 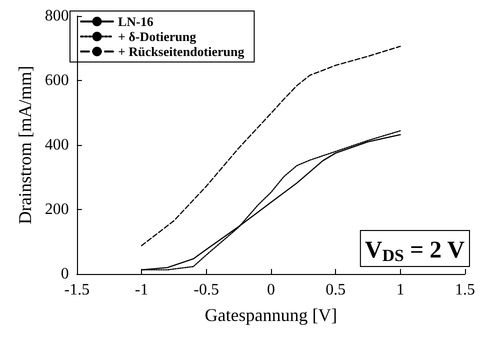 I want to click on y-tick-label: 200, so click(x=56, y=209).